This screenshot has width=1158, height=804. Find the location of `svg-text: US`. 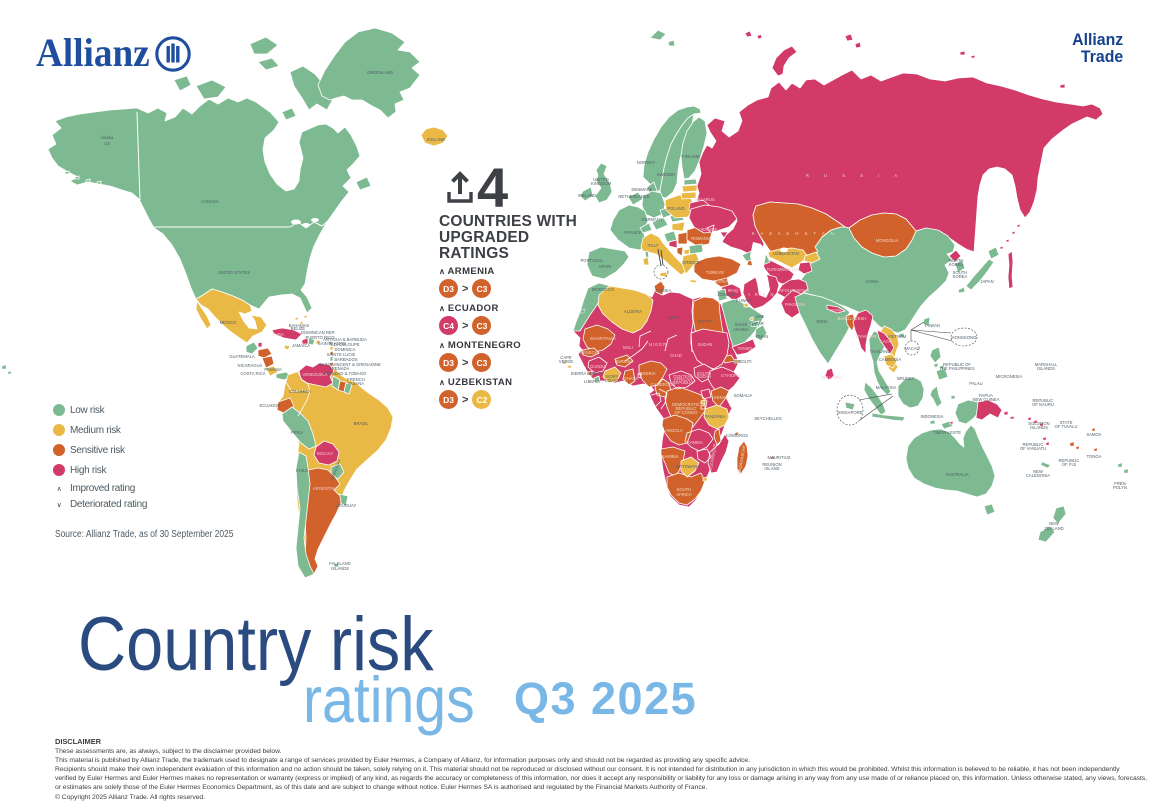

svg-text: US is located at coordinates (107, 143).